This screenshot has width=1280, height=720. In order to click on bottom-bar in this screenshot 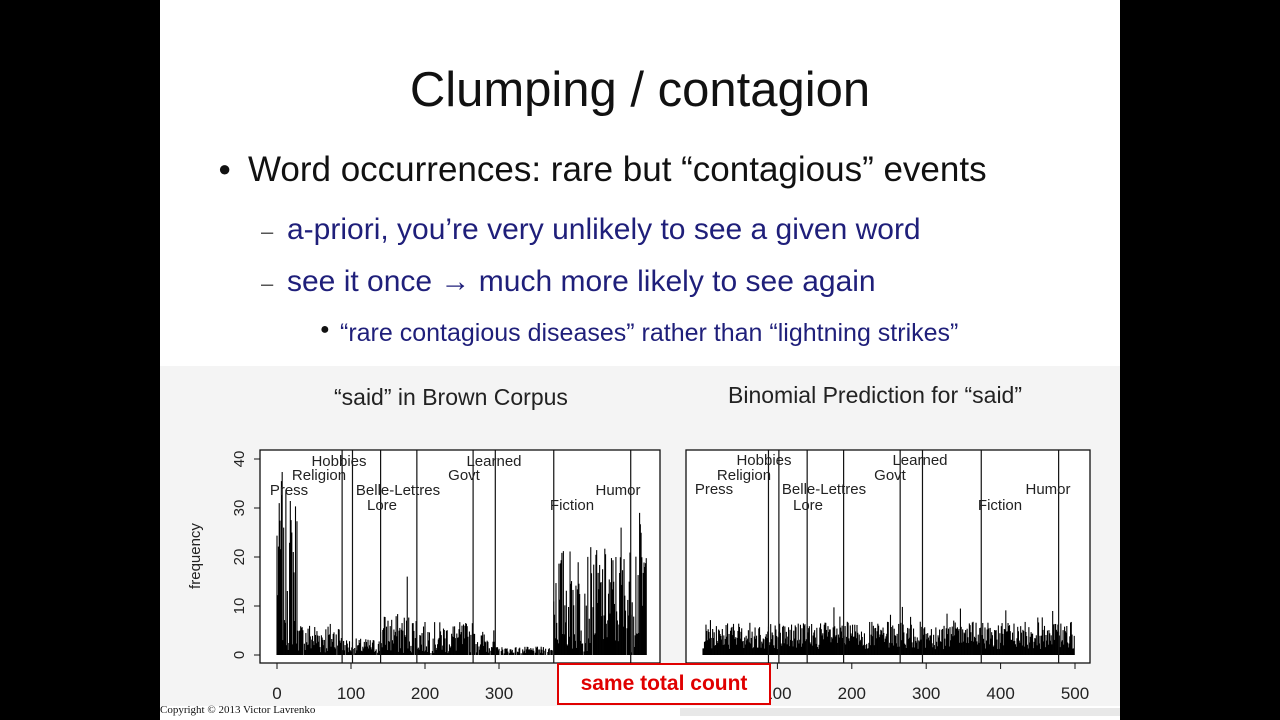, I will do `click(900, 712)`.